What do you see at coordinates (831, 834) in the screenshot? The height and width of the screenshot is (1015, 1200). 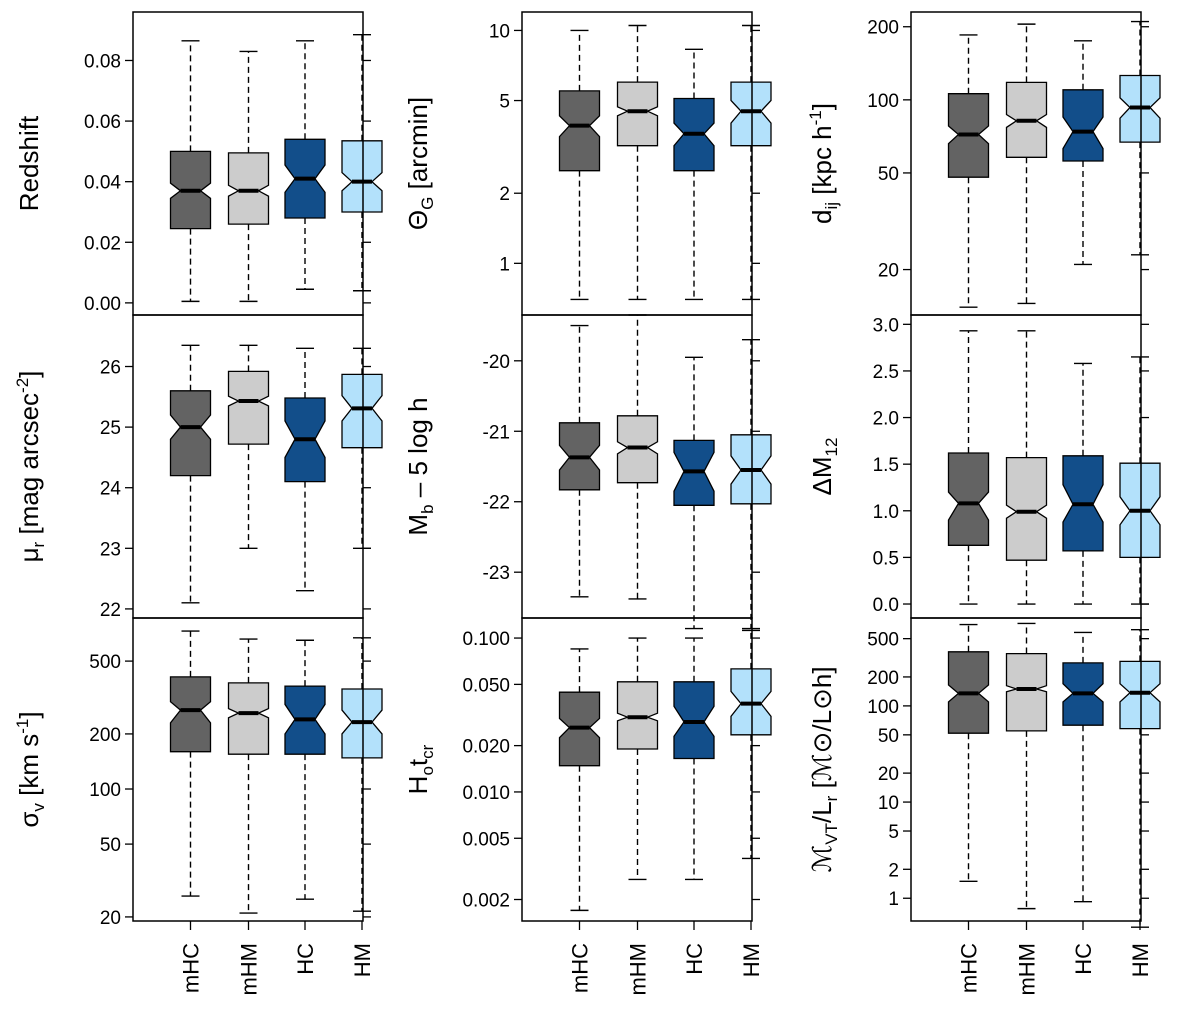 I see `mvt-ylabel-sub: VT` at bounding box center [831, 834].